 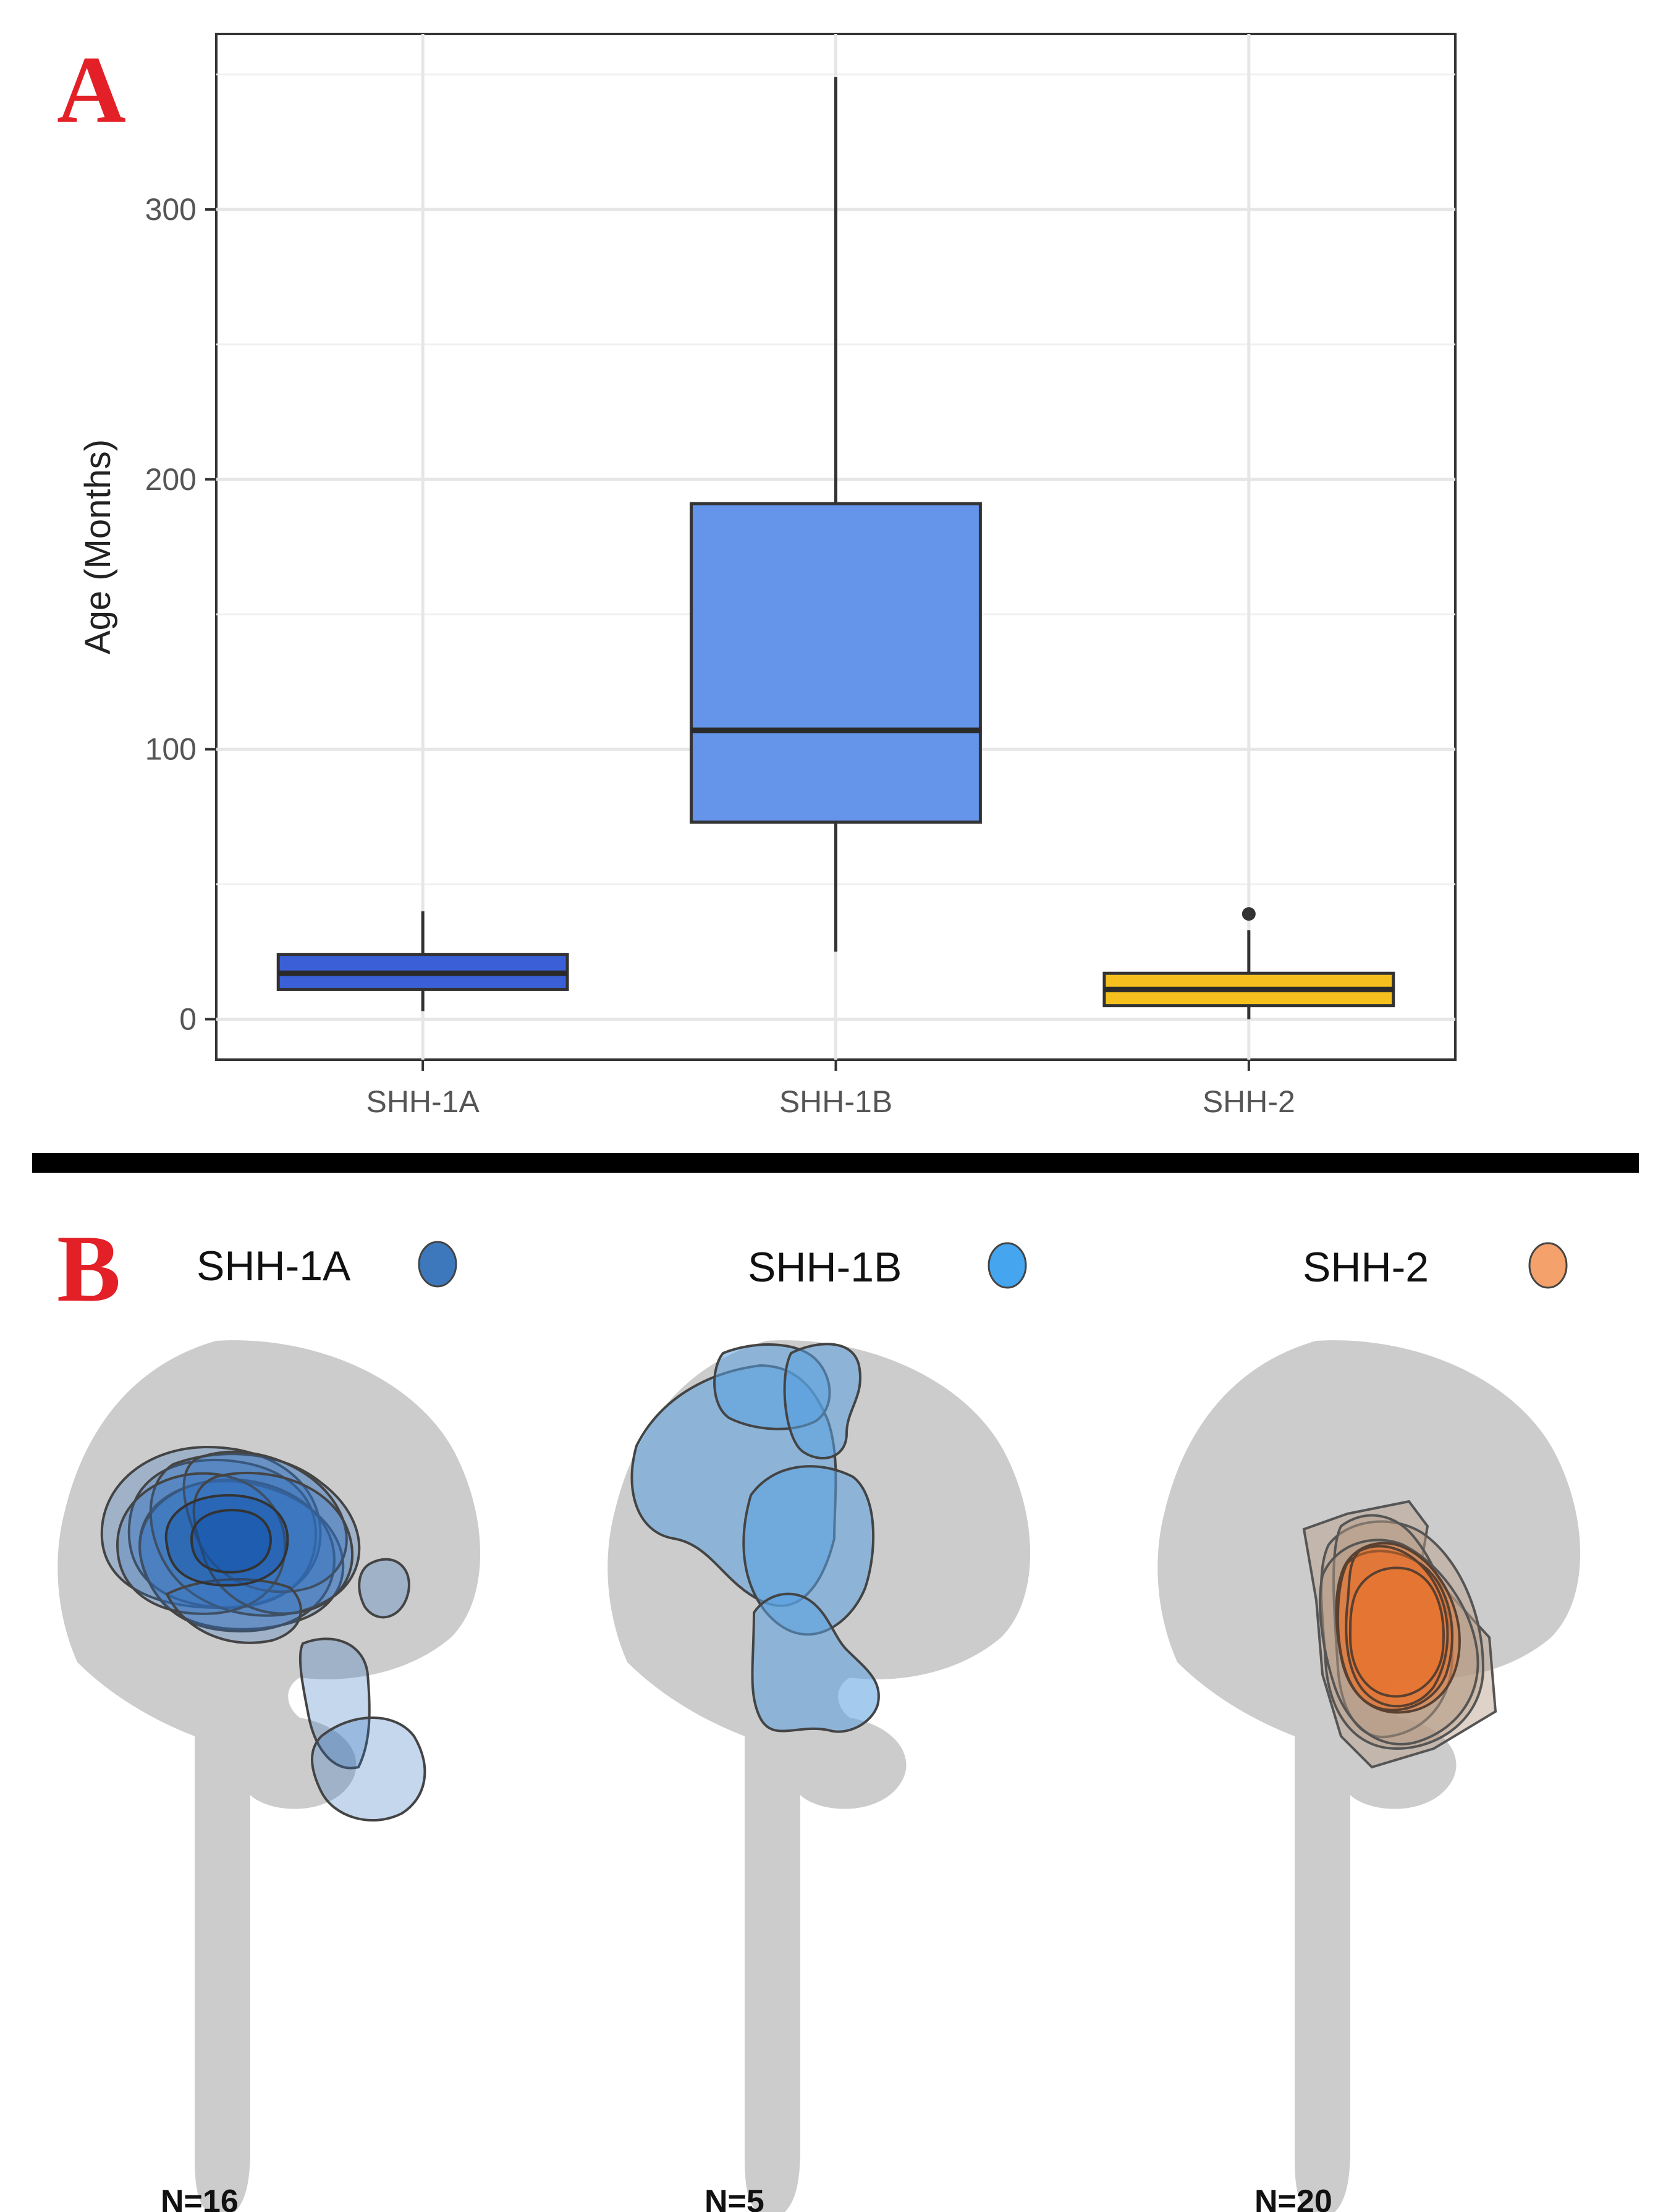 I want to click on box-shh-1a, so click(x=423, y=961).